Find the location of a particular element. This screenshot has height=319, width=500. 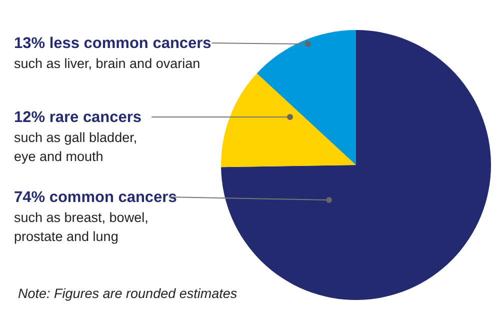

slice-label: 13% less common cancers is located at coordinates (113, 43).